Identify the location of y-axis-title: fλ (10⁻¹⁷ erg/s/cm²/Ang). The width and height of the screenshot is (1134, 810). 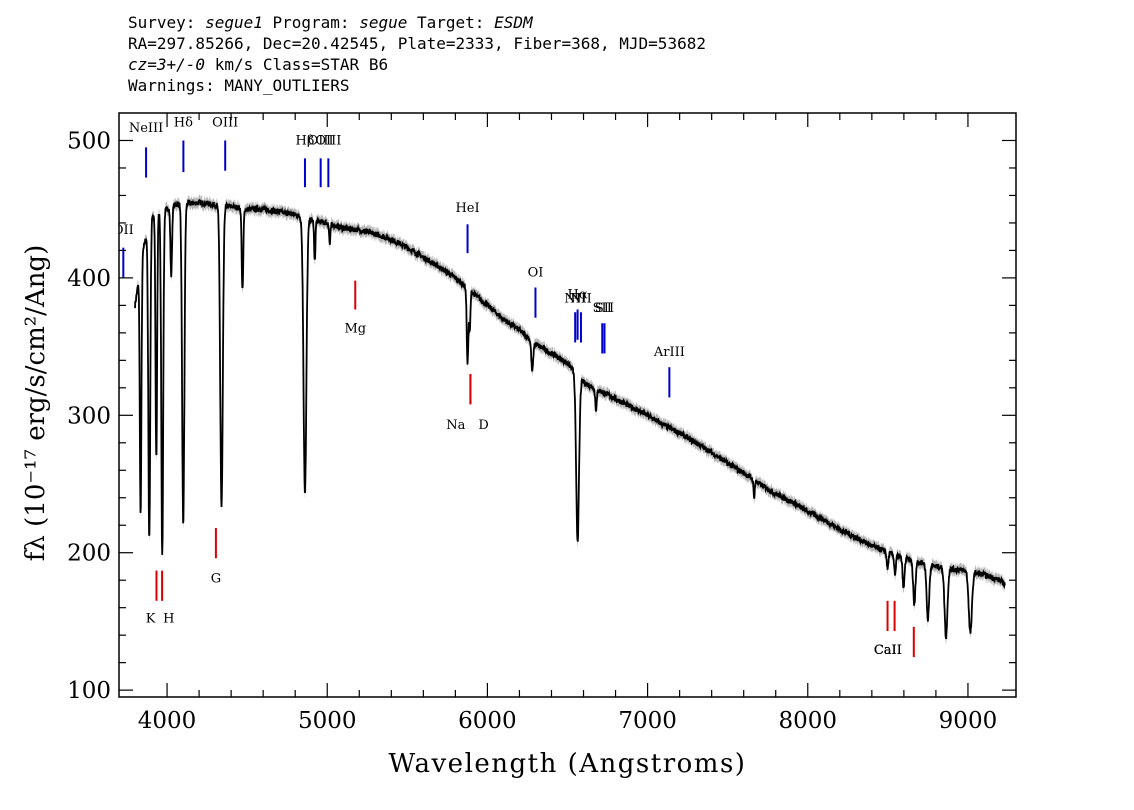
(36, 403).